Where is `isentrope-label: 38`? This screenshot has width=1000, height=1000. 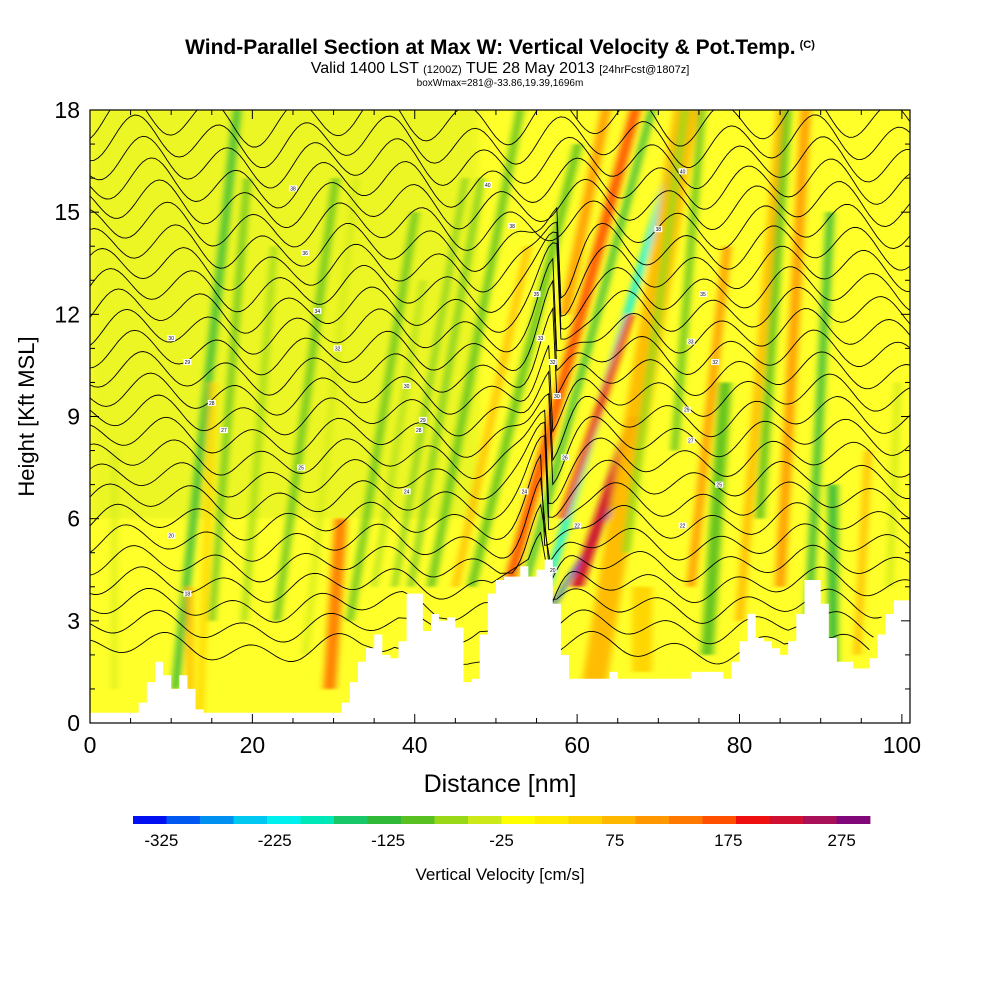
isentrope-label: 38 is located at coordinates (512, 226).